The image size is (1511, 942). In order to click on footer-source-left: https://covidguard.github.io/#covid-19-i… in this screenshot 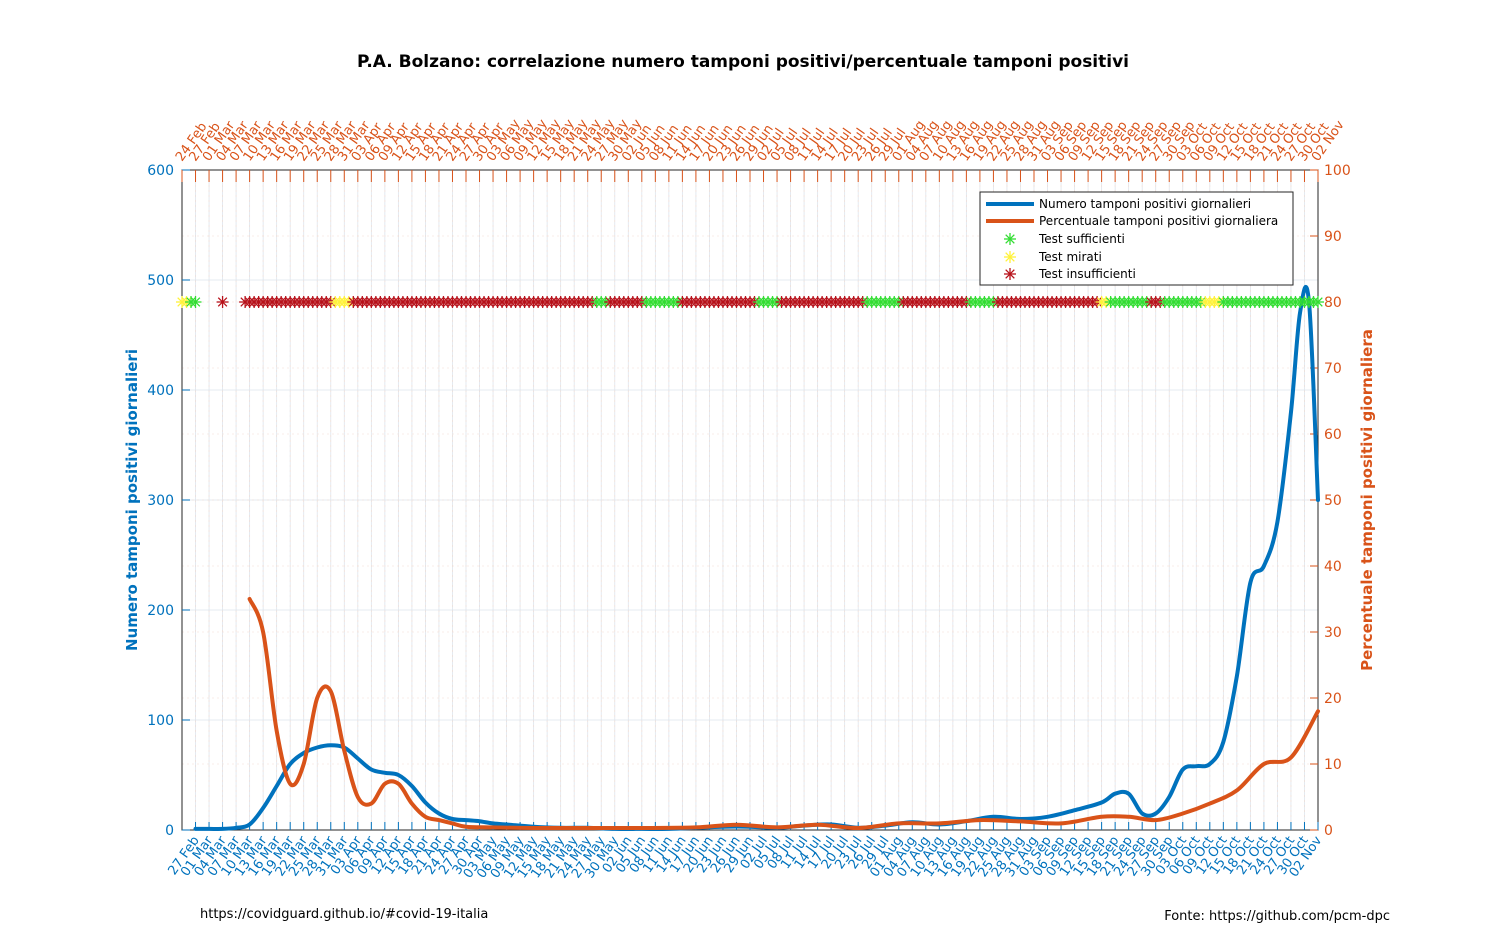, I will do `click(344, 914)`.